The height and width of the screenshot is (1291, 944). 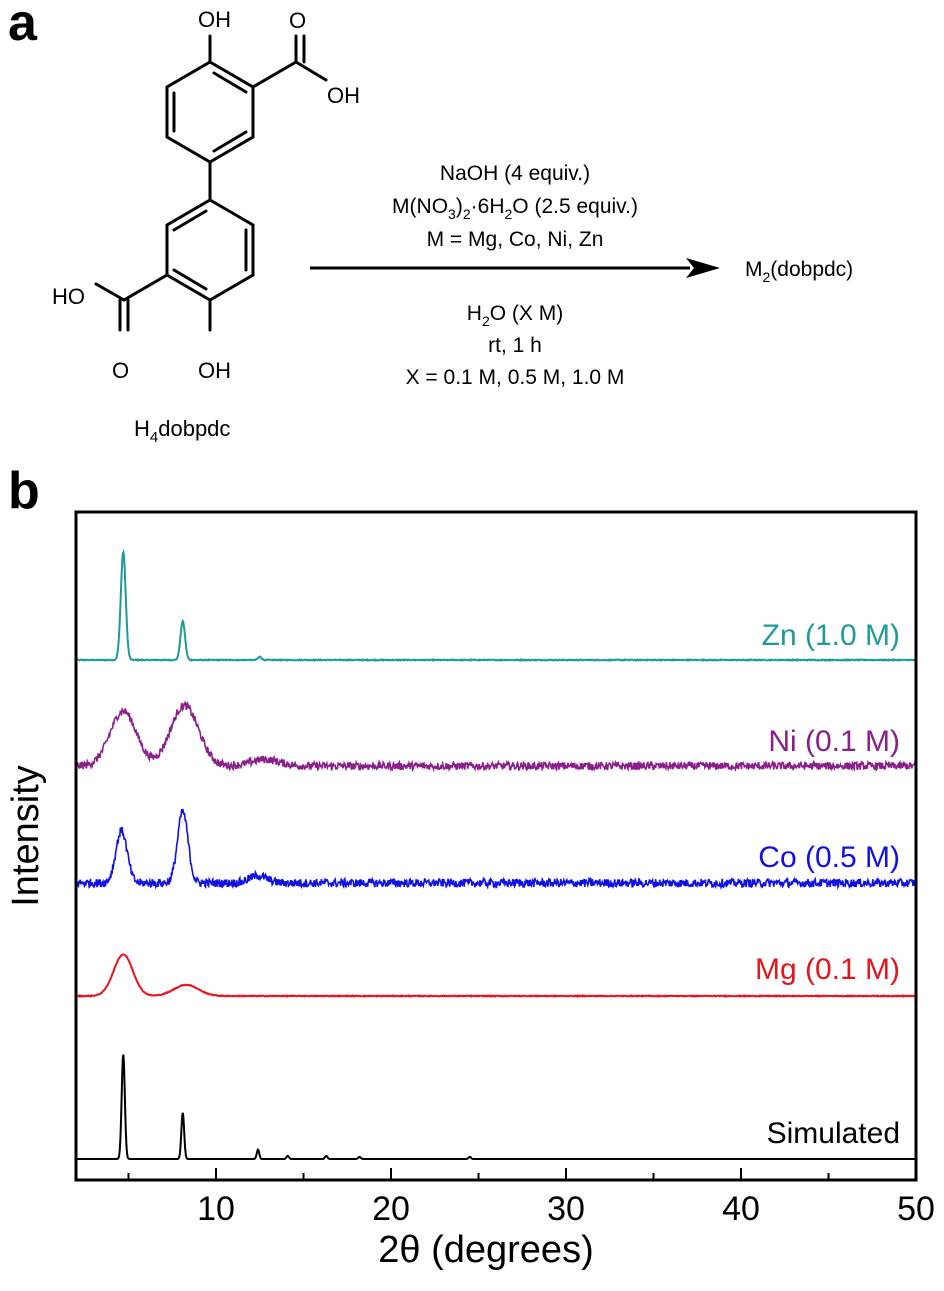 What do you see at coordinates (799, 271) in the screenshot?
I see `product-label: M2(dobpdc)` at bounding box center [799, 271].